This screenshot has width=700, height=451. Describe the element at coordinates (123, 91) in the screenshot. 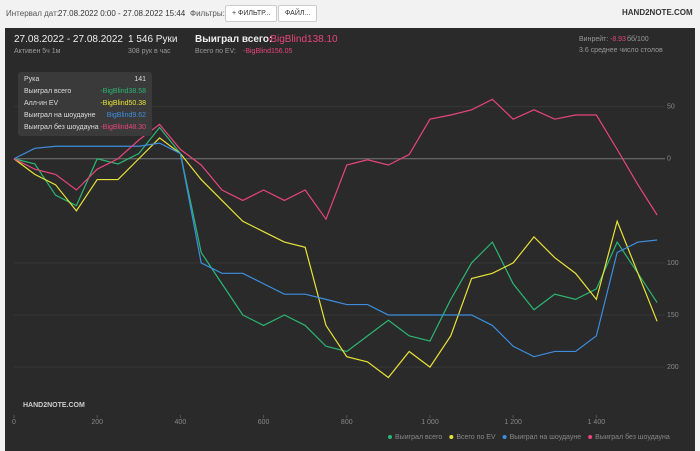

I see `tooltip-value: -BigBlind38.58` at that location.